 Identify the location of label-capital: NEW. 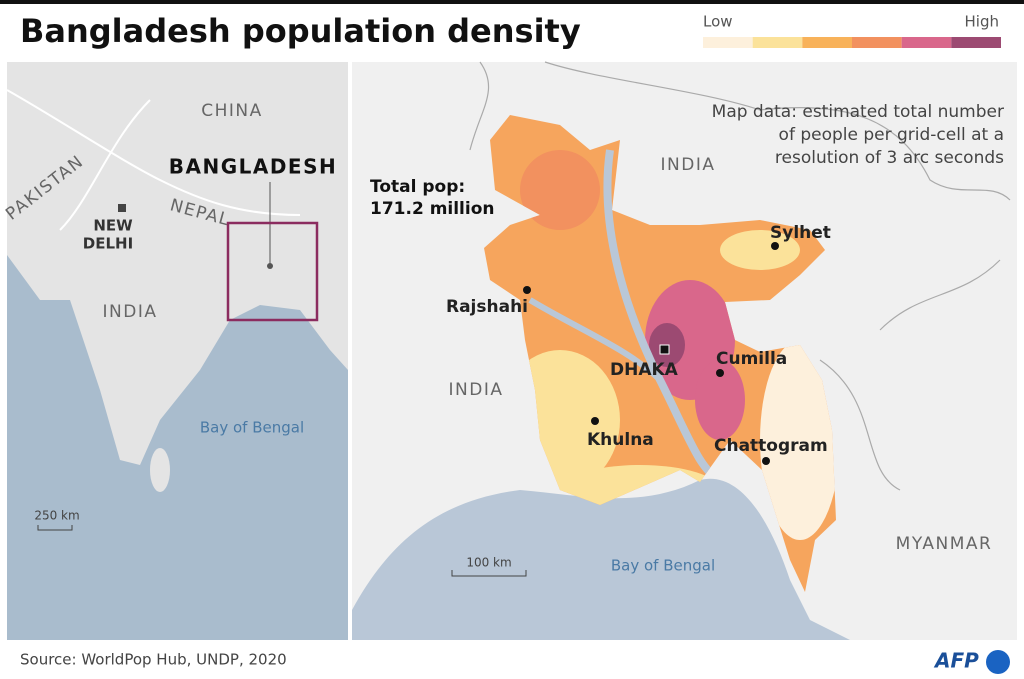
(113, 226).